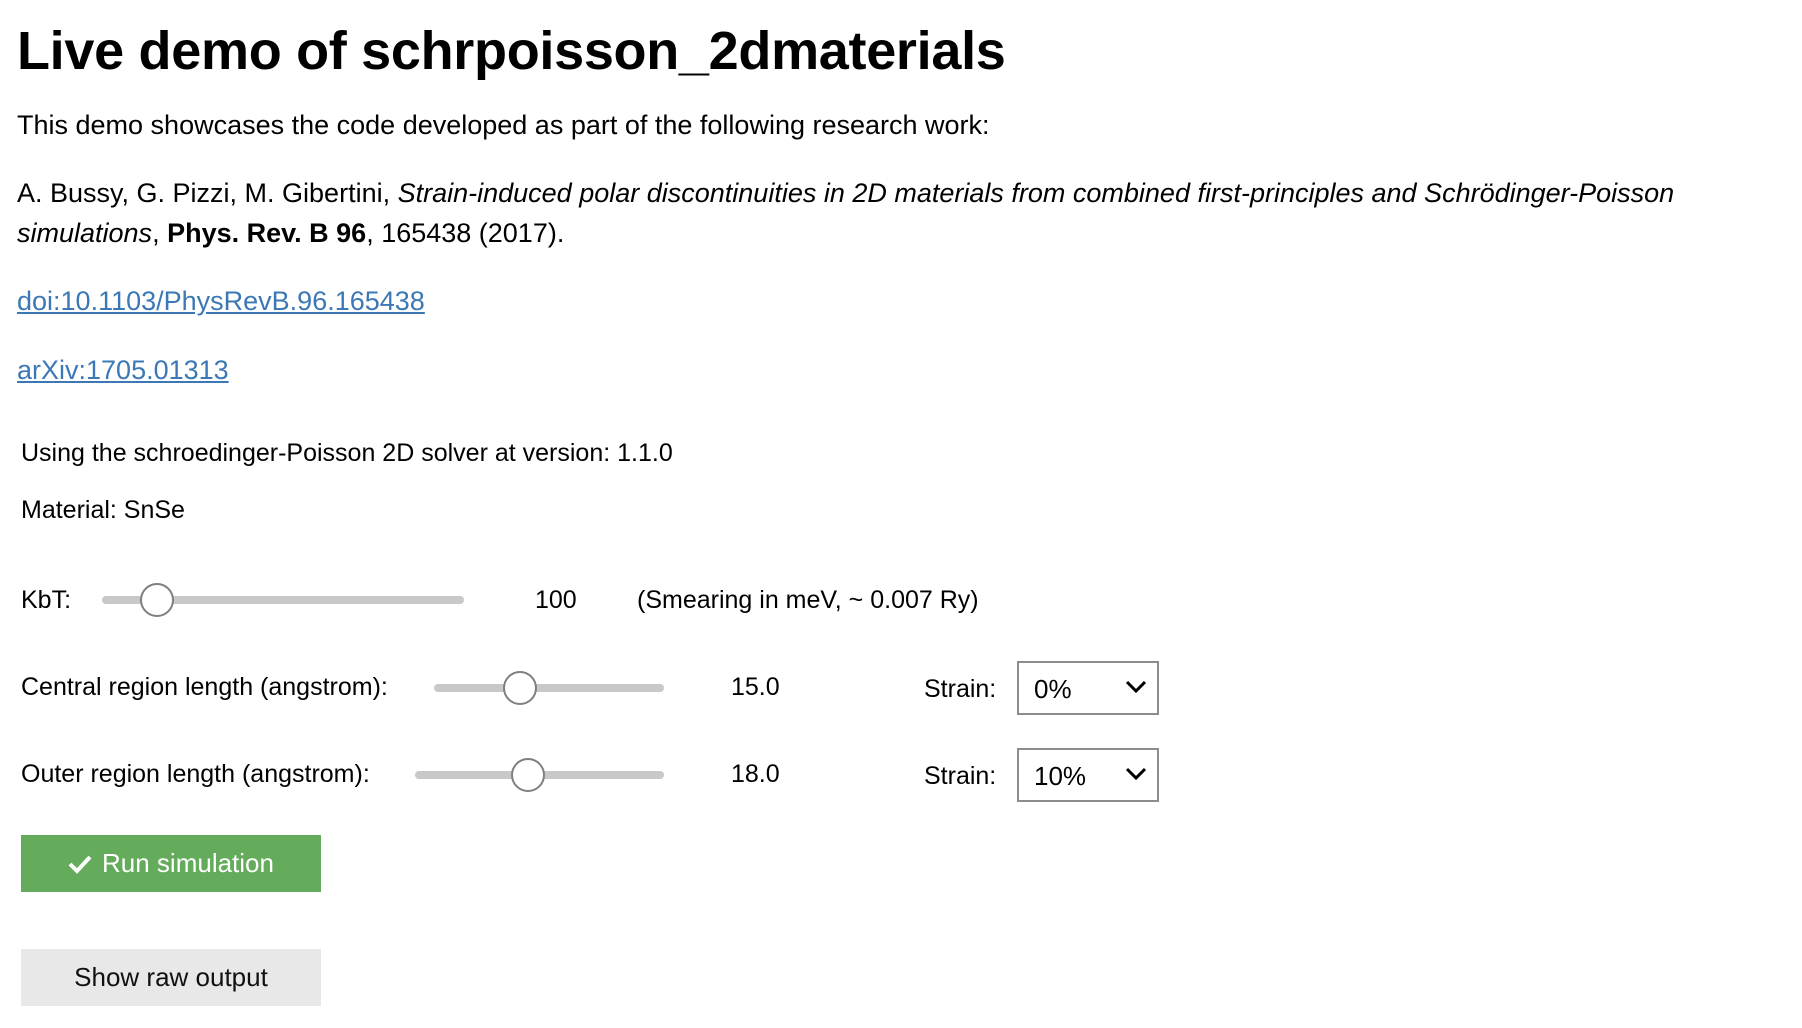 This screenshot has height=1028, width=1802. Describe the element at coordinates (755, 774) in the screenshot. I see `outer-length-value: 18.0` at that location.